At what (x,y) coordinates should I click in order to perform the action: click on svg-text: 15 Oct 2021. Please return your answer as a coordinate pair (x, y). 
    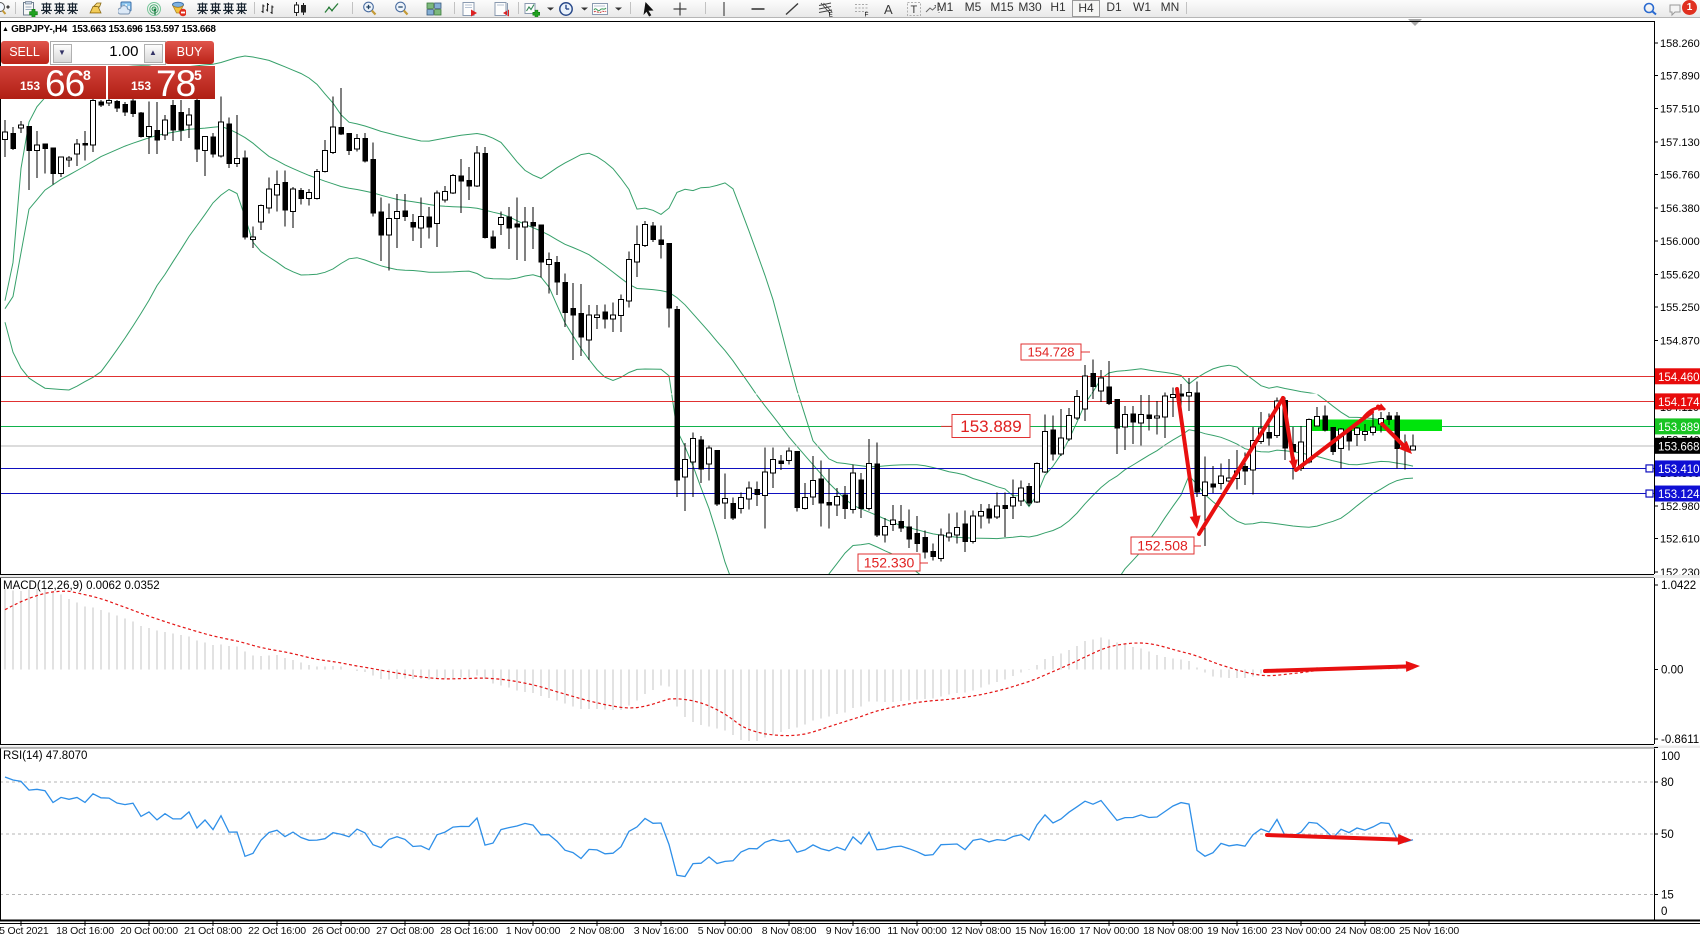
    Looking at the image, I should click on (24, 931).